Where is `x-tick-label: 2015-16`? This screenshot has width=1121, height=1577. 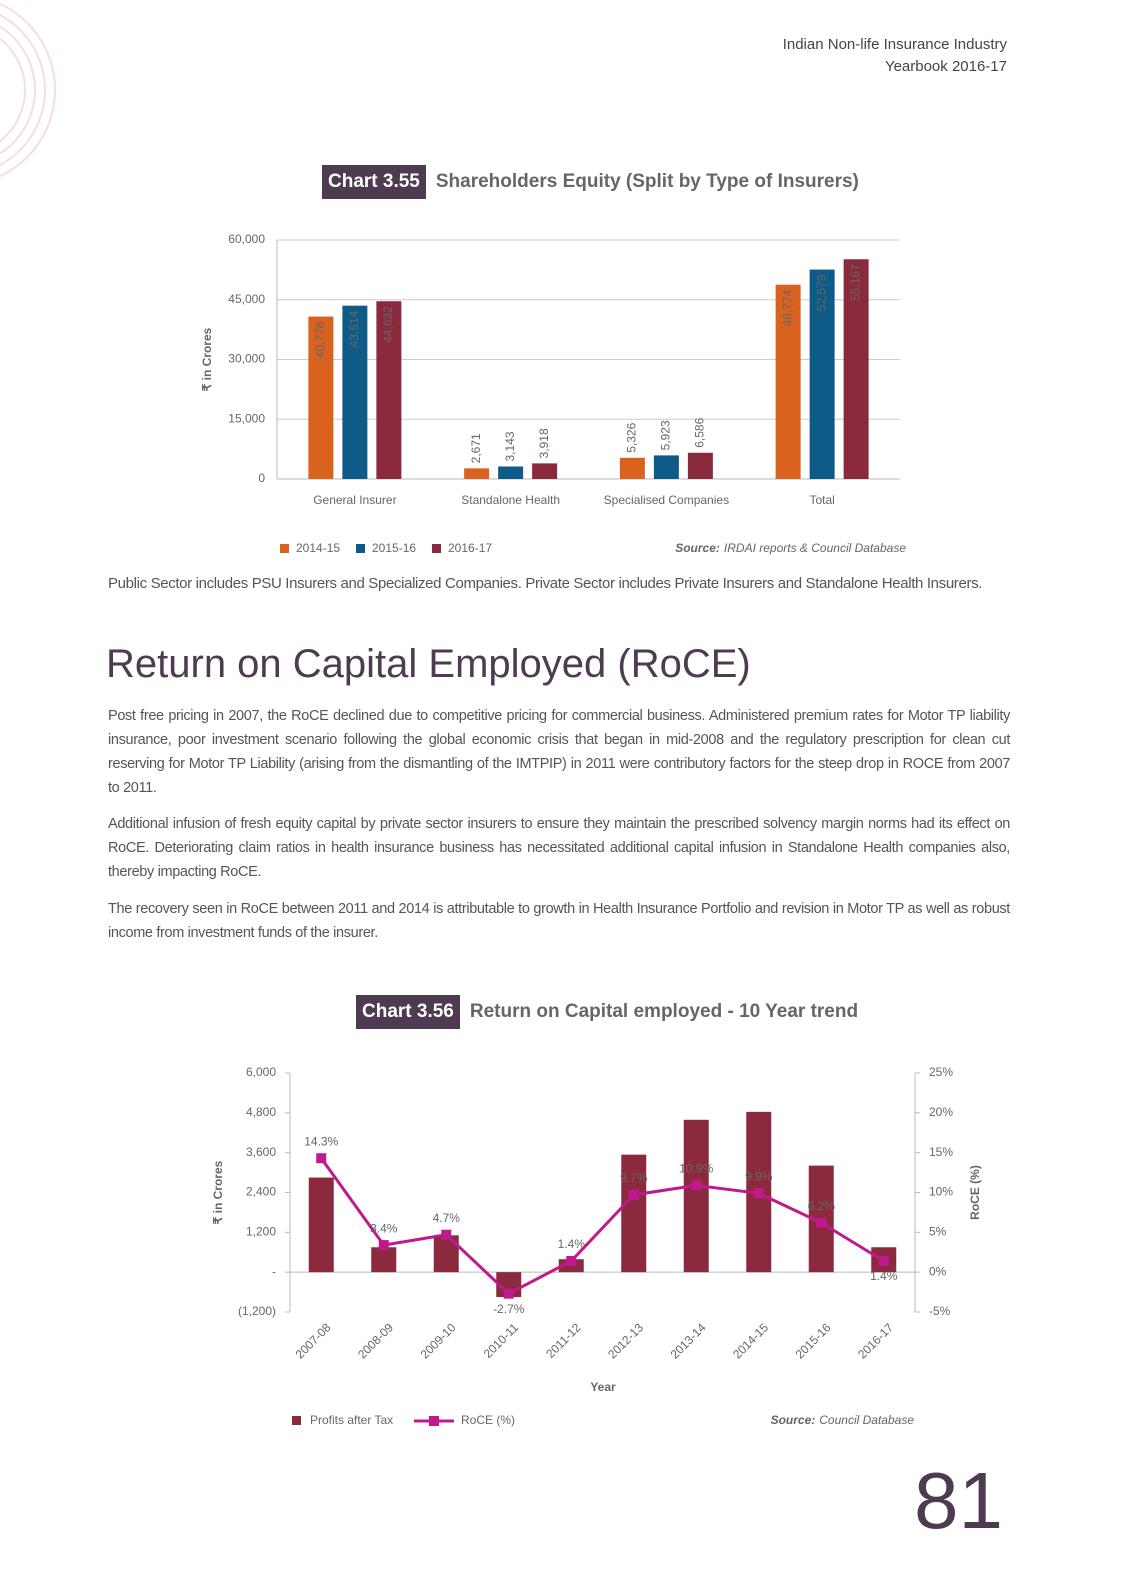
x-tick-label: 2015-16 is located at coordinates (813, 1340).